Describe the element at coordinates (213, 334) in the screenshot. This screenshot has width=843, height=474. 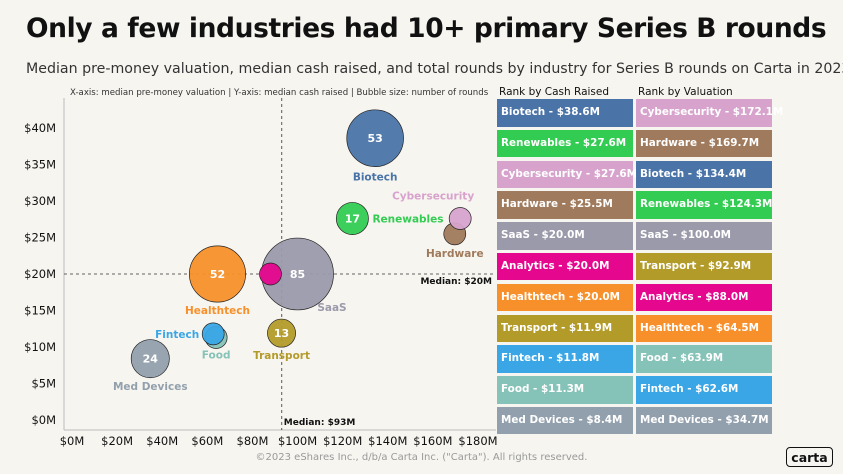
I see `bubble-fintech` at that location.